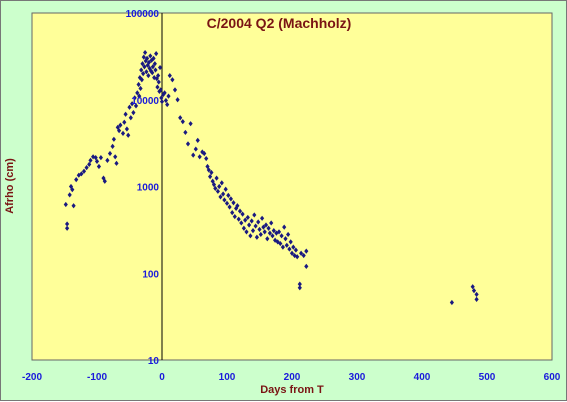 The height and width of the screenshot is (402, 567). What do you see at coordinates (97, 377) in the screenshot?
I see `x-tick-label: -100` at bounding box center [97, 377].